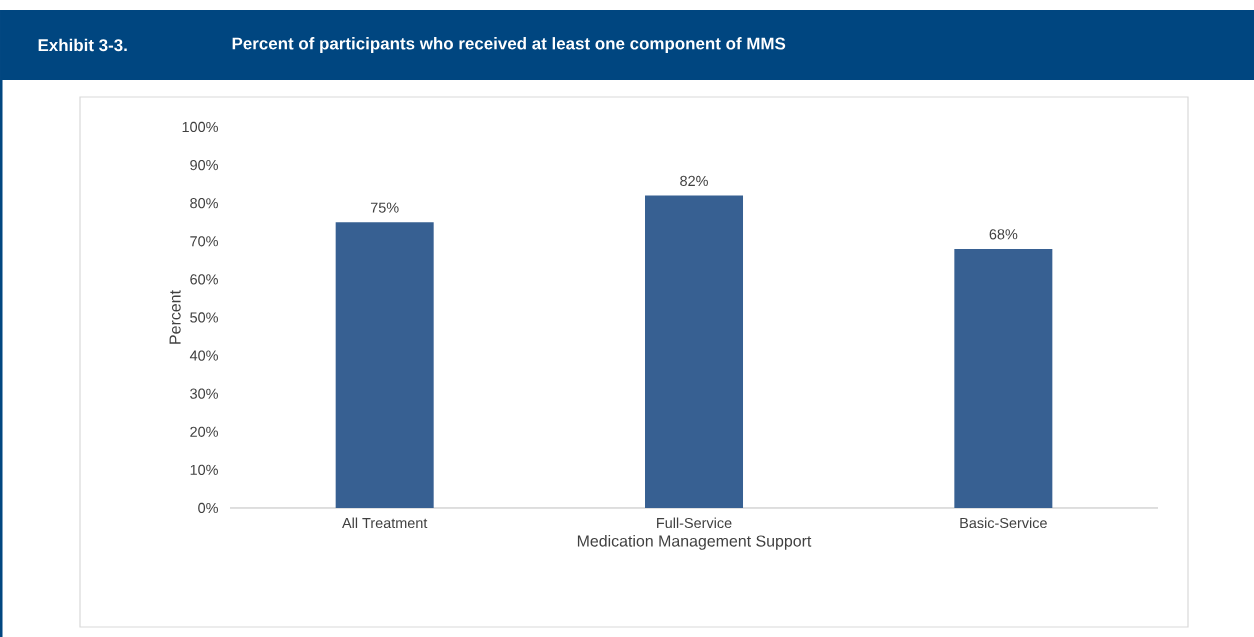 Image resolution: width=1254 pixels, height=637 pixels. I want to click on data-label: 68%, so click(1003, 234).